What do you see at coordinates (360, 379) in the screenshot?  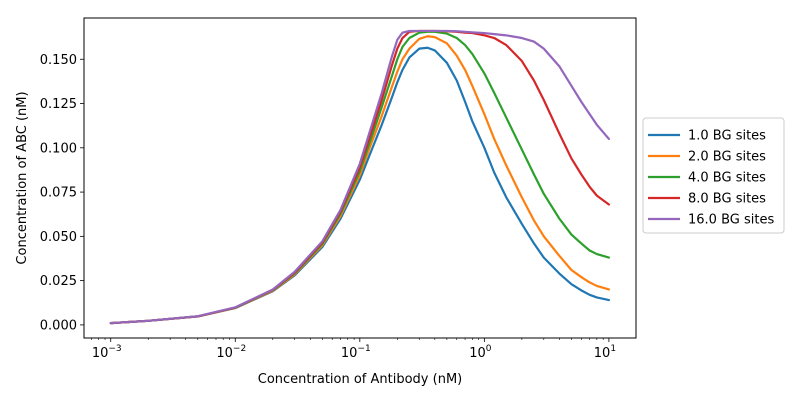 I see `x-axis-label: Concentration of Antibody (nM)` at bounding box center [360, 379].